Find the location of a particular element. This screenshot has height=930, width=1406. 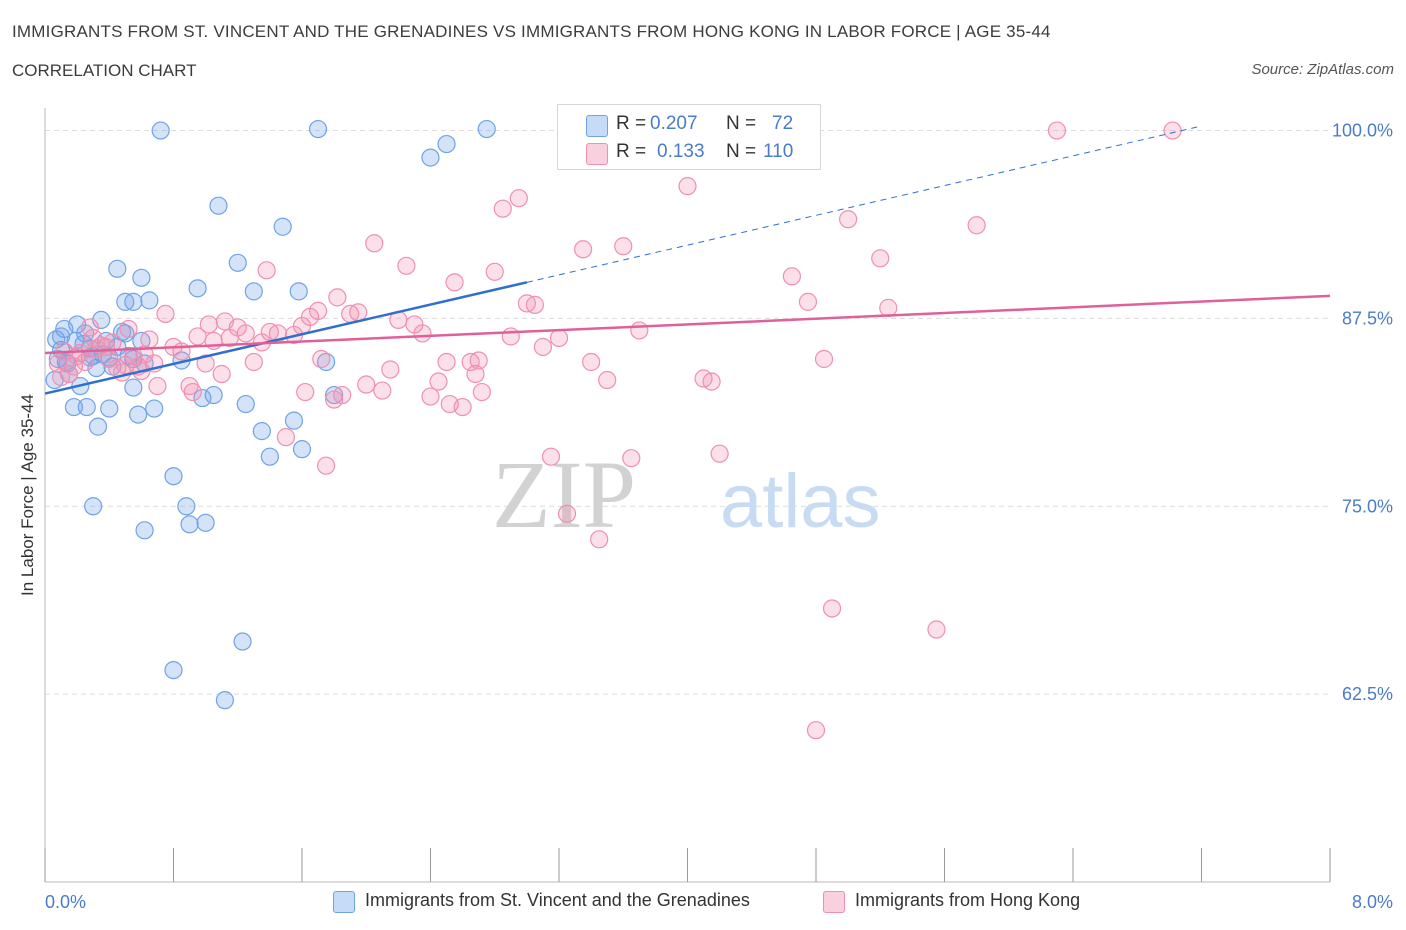

source-credit: Source: ZipAtlas.com is located at coordinates (1322, 69).